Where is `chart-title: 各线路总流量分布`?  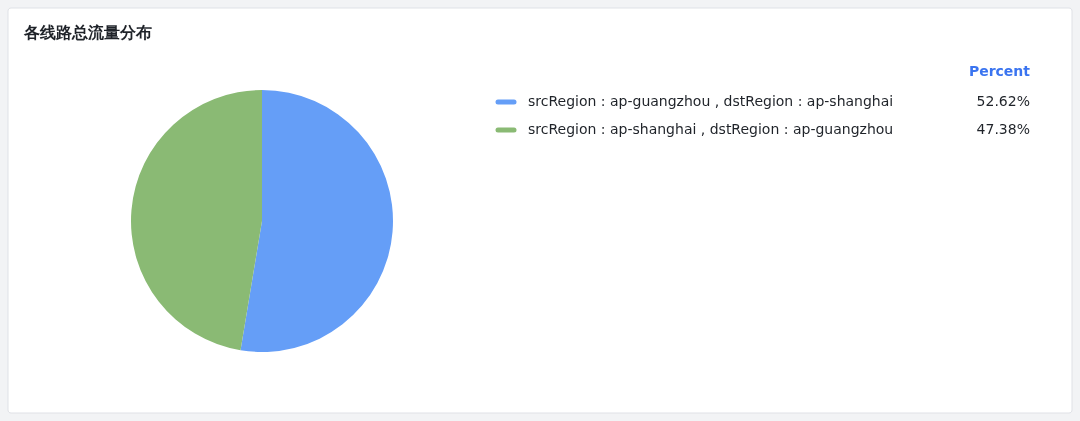
chart-title: 各线路总流量分布 is located at coordinates (87, 32).